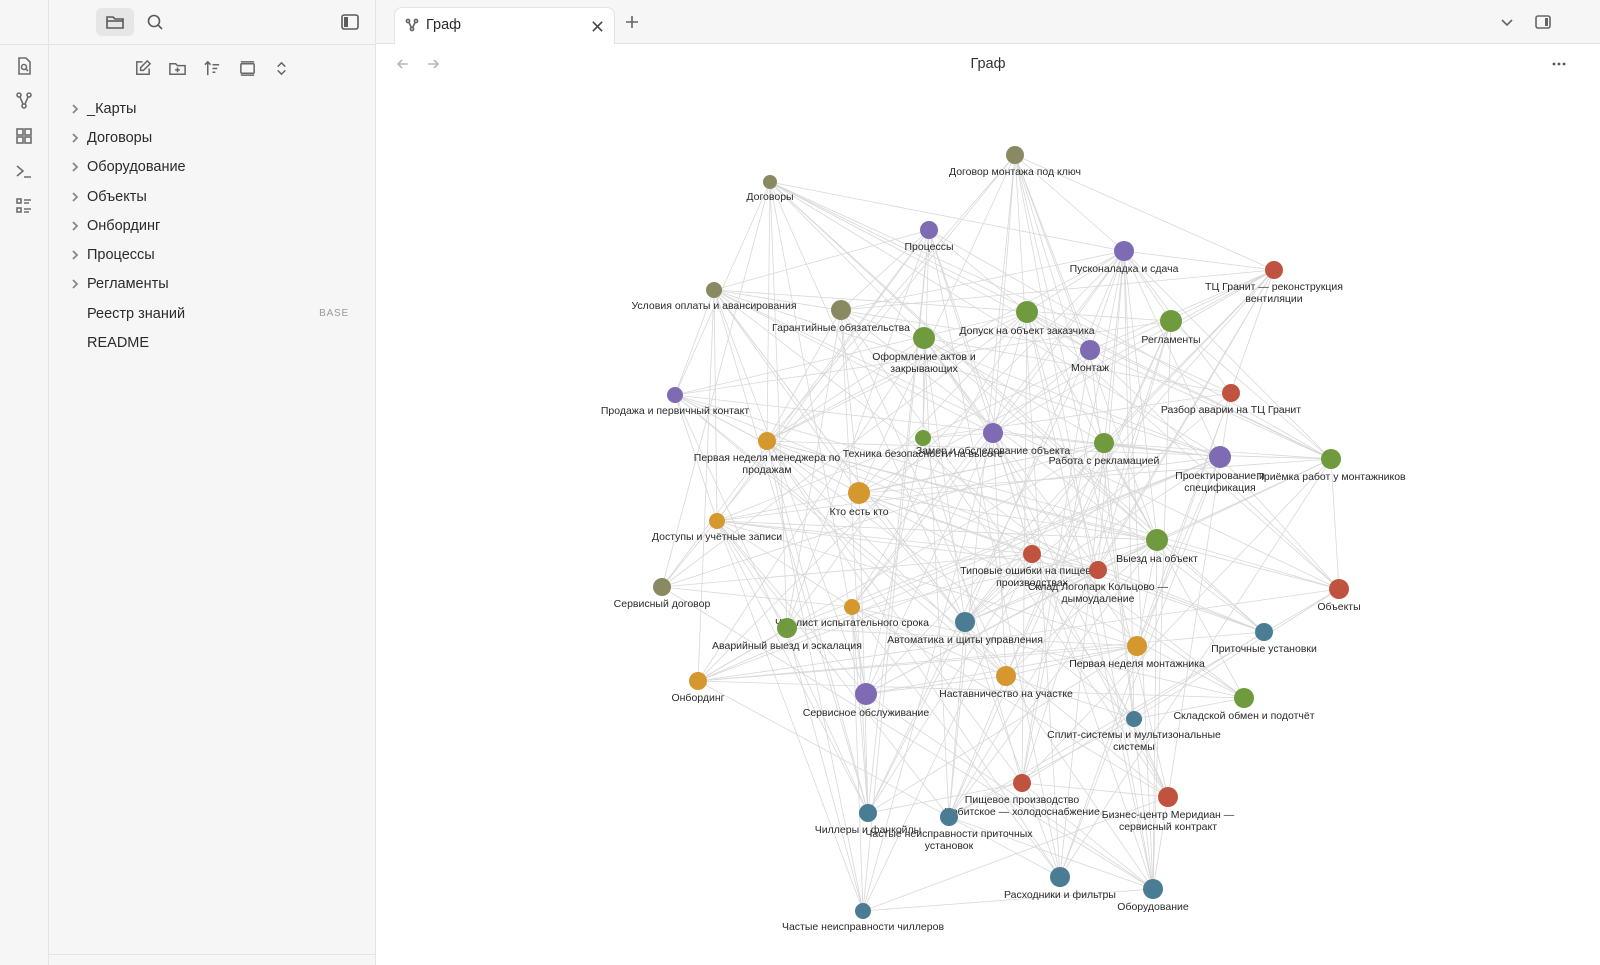  I want to click on graph-node-dogovory: Договоры, so click(770, 189).